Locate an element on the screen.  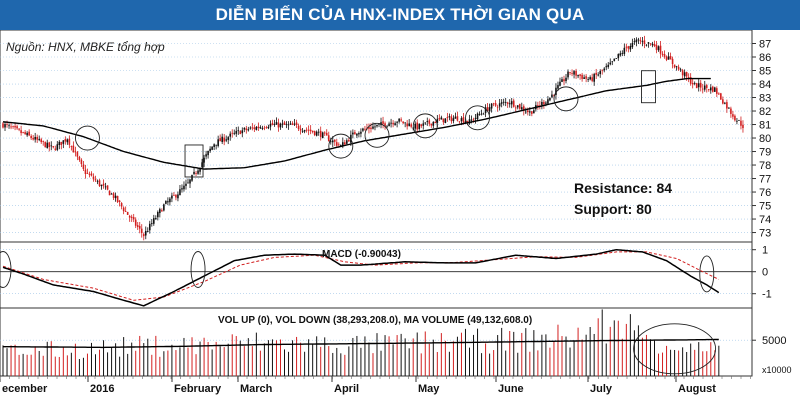
price-tick-label: 85 is located at coordinates (765, 72).